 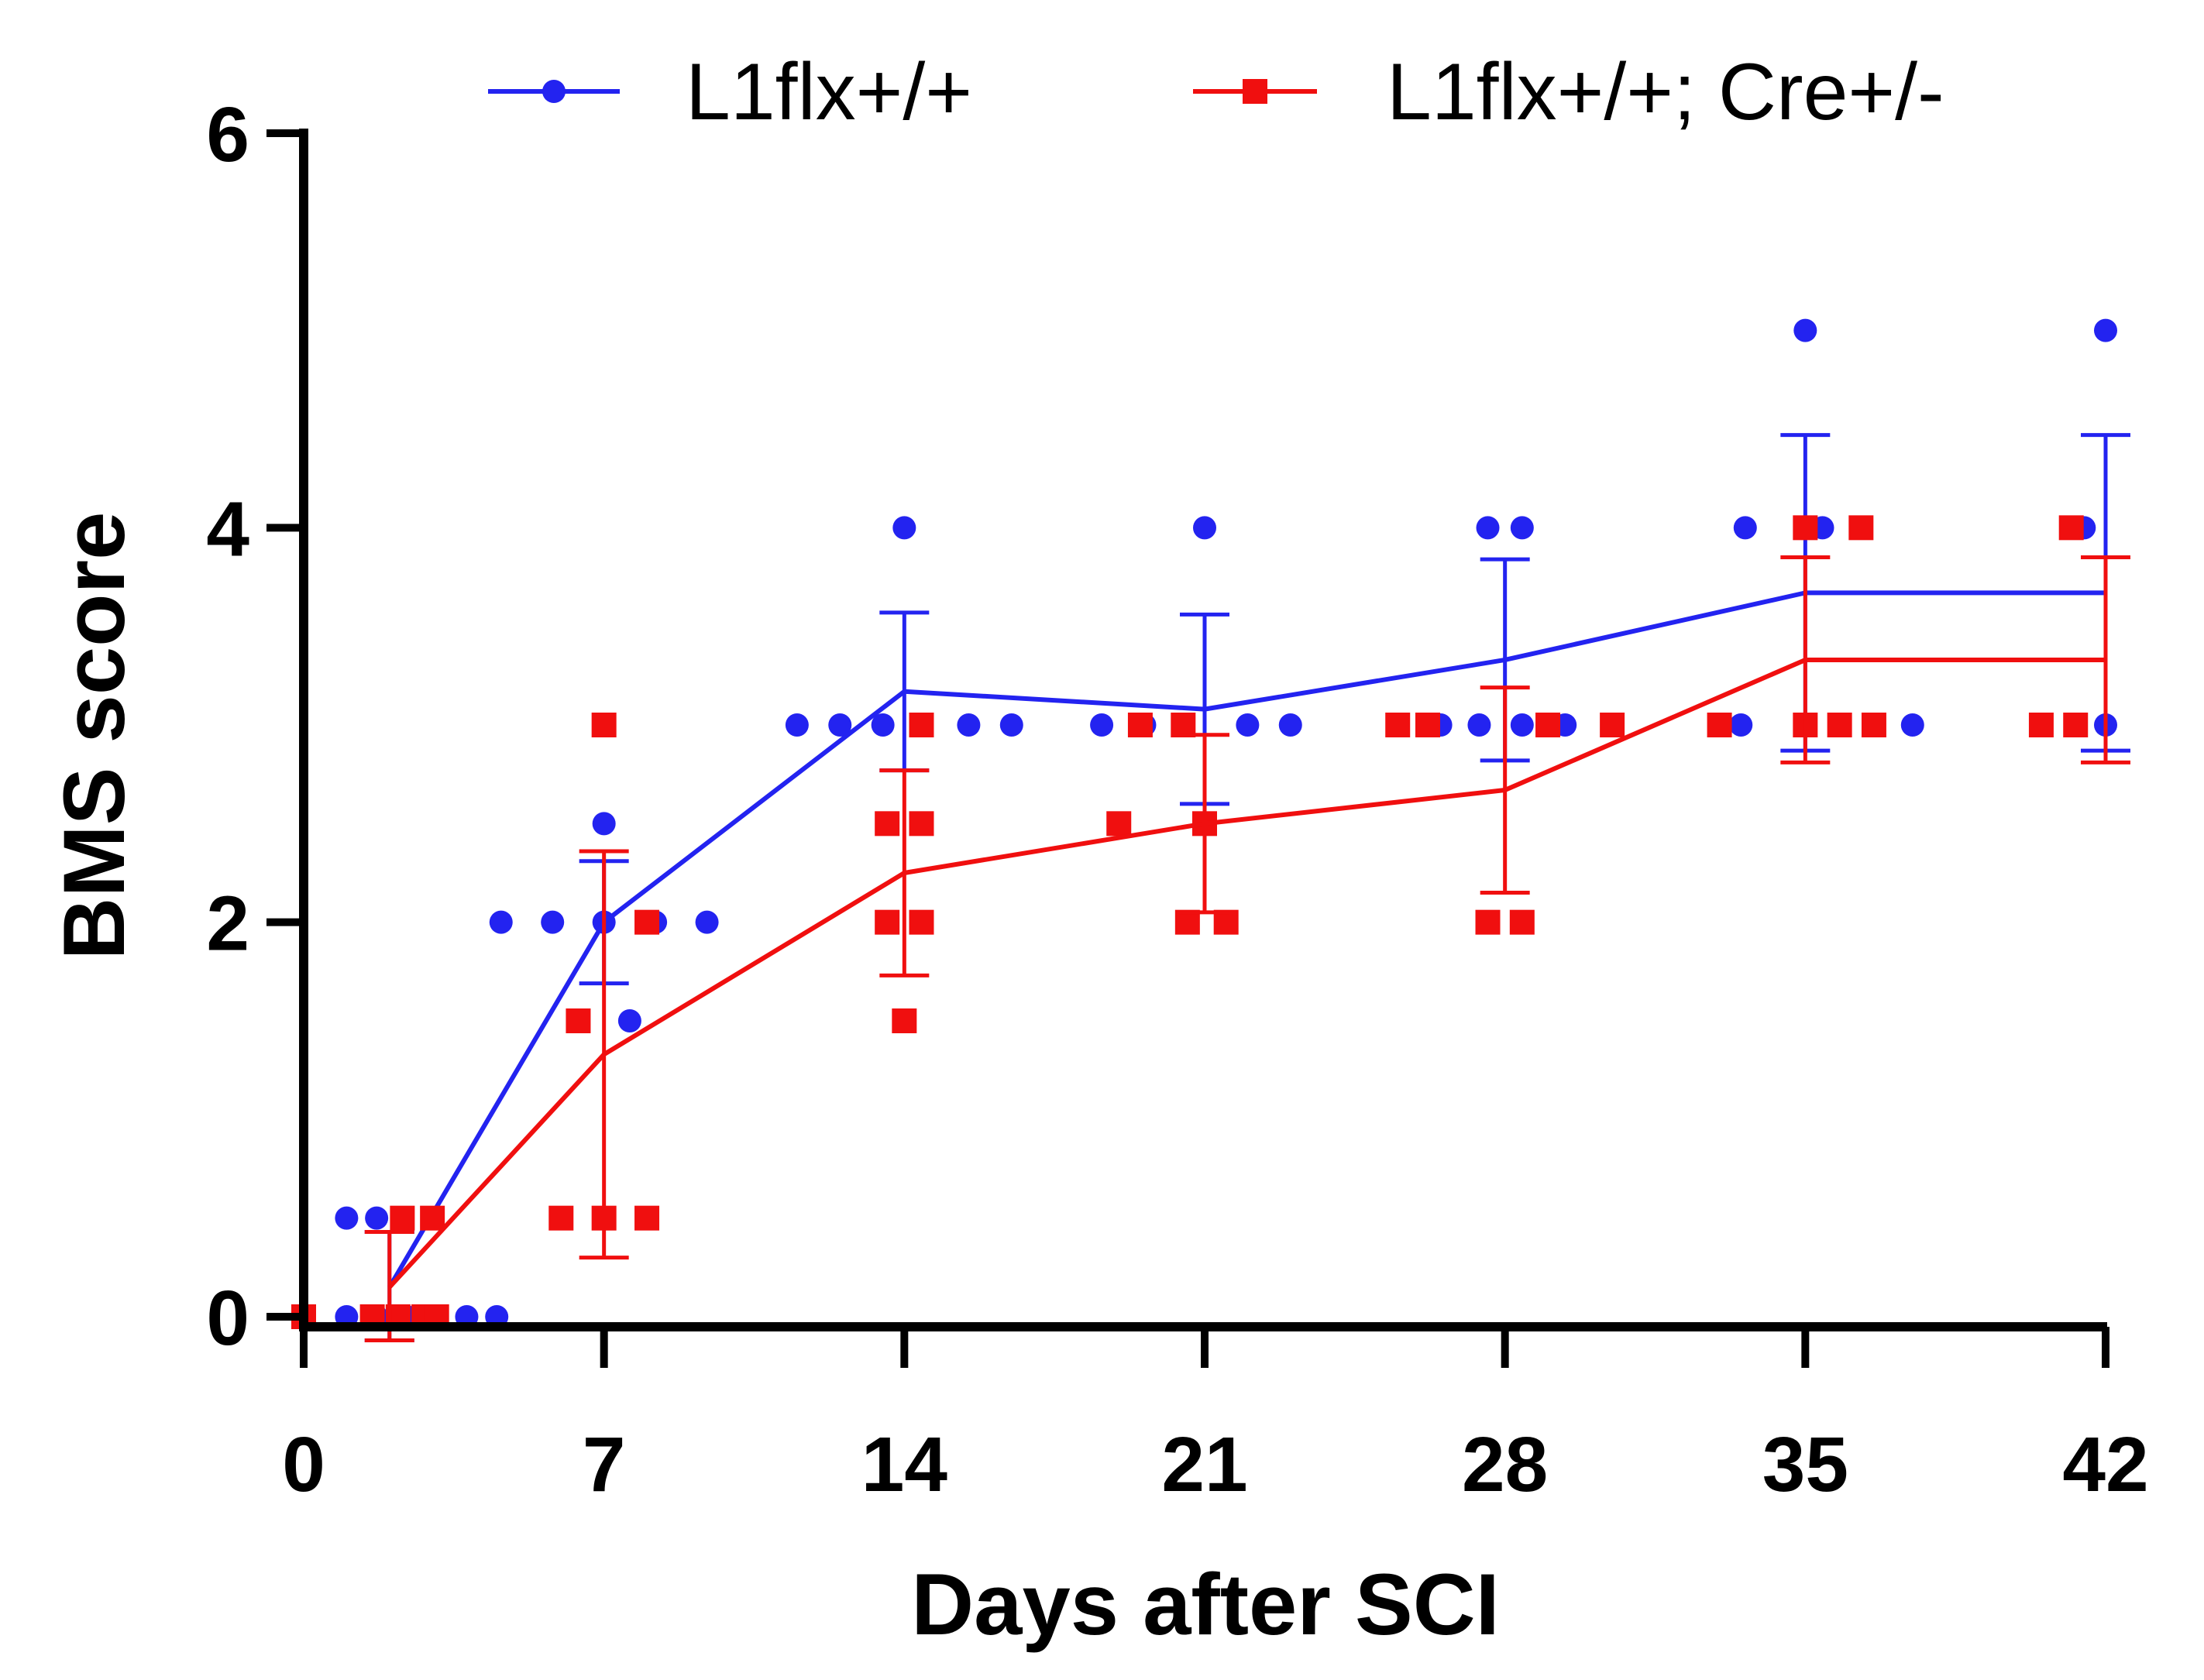 What do you see at coordinates (1204, 1465) in the screenshot?
I see `x-tick-label-21: 21` at bounding box center [1204, 1465].